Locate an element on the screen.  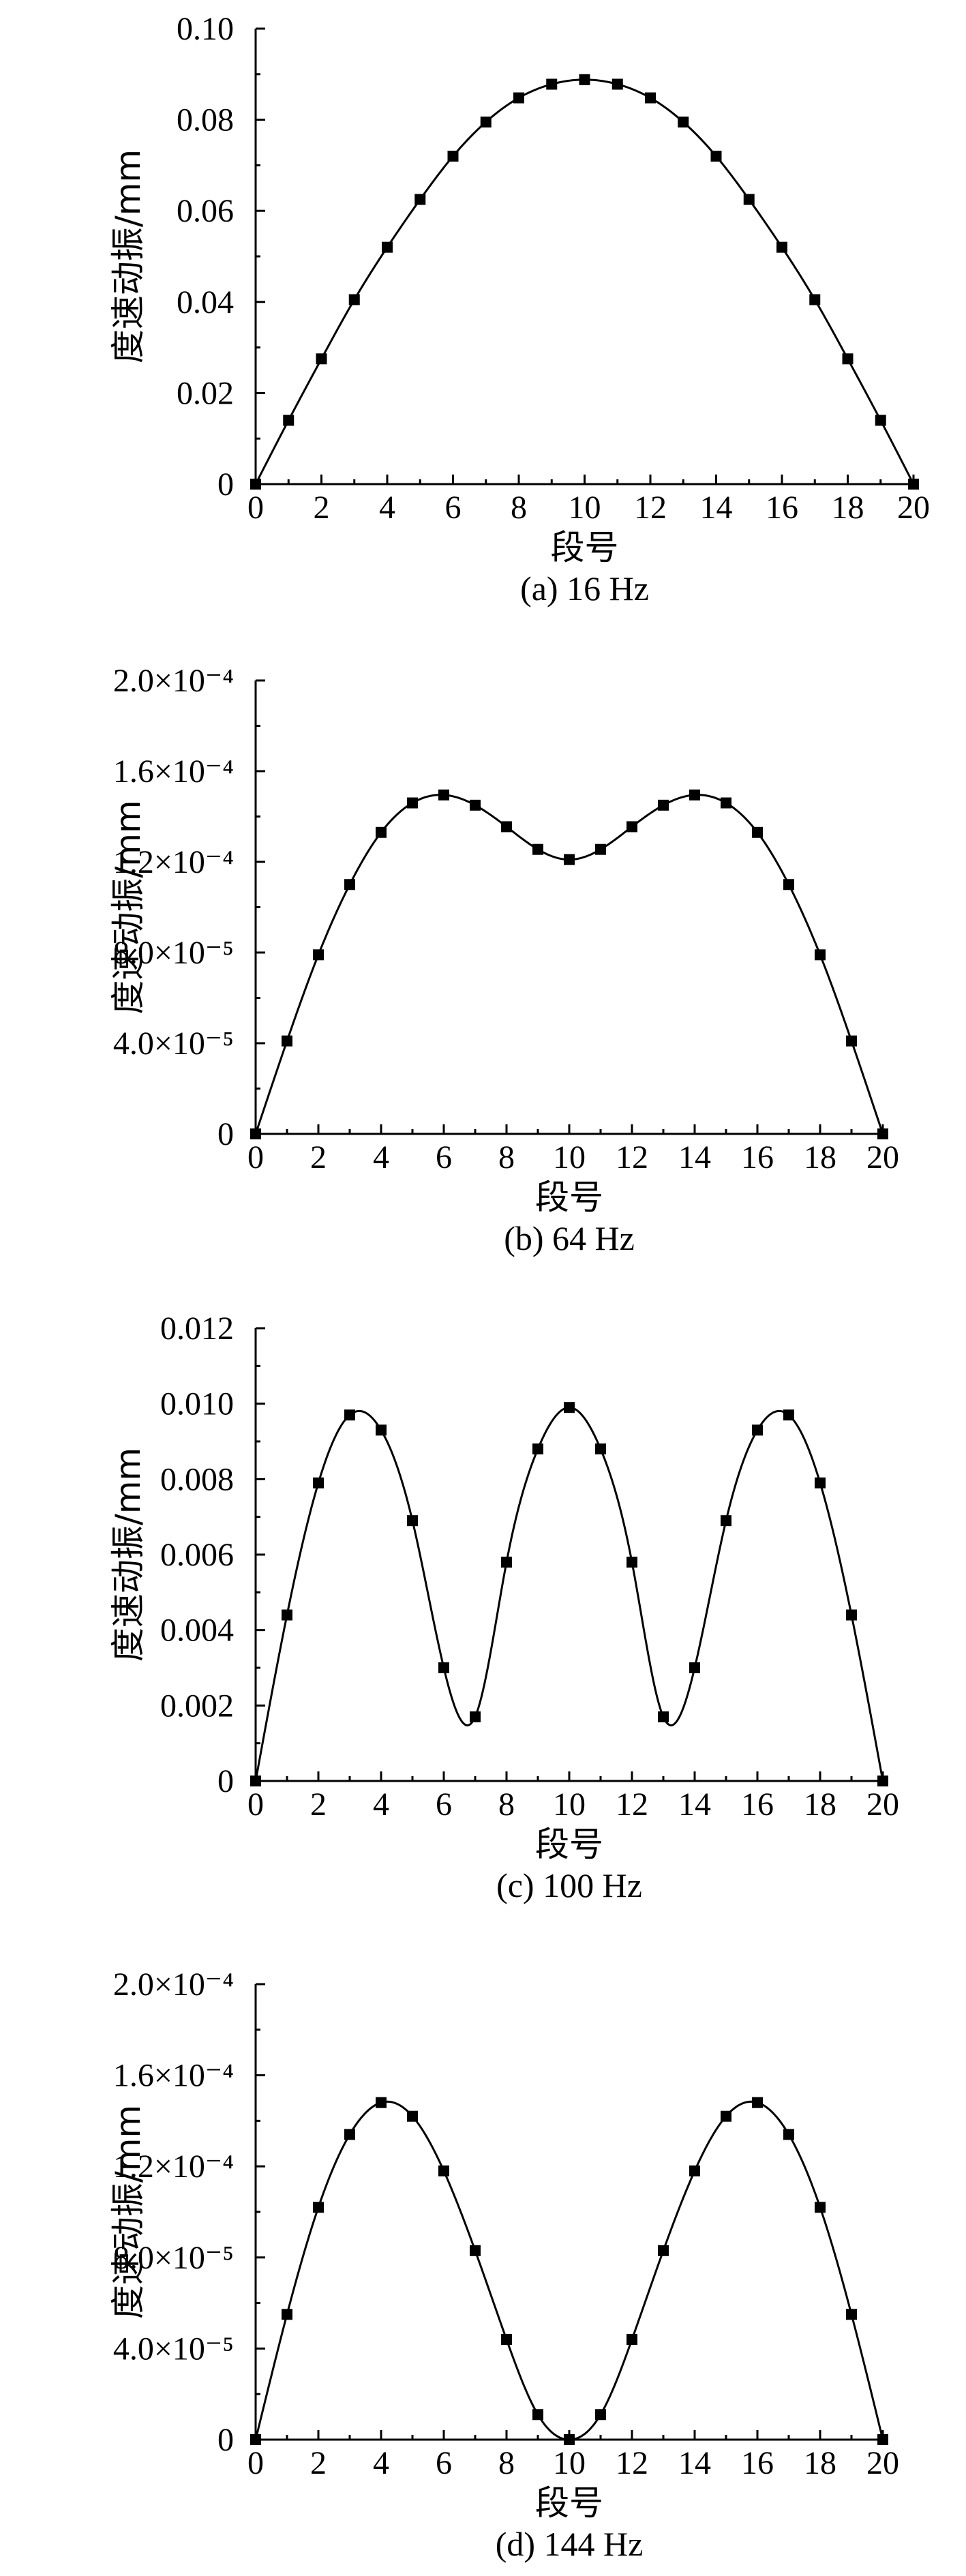
panel-caption: (c) 100 Hz is located at coordinates (569, 1885).